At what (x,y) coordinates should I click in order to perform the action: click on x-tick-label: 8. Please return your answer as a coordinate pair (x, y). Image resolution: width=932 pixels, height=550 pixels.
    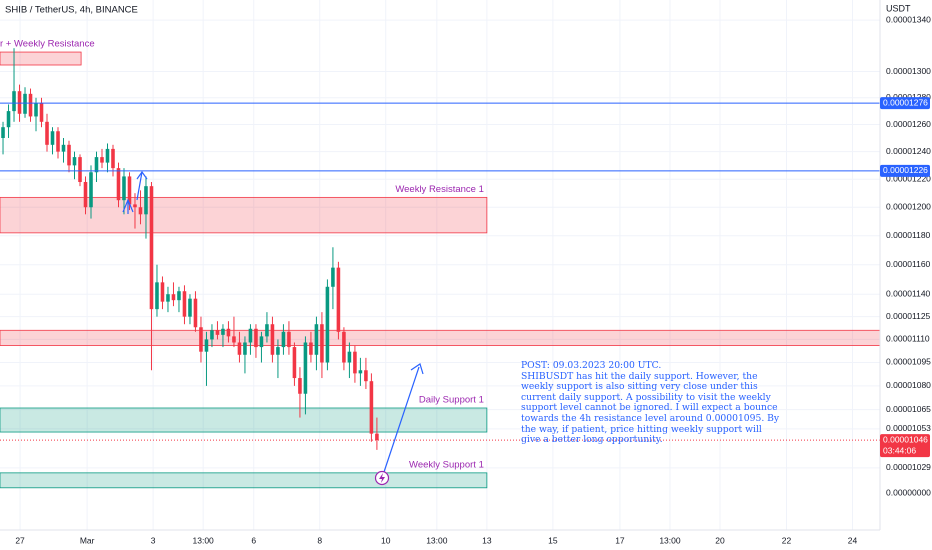
    Looking at the image, I should click on (319, 540).